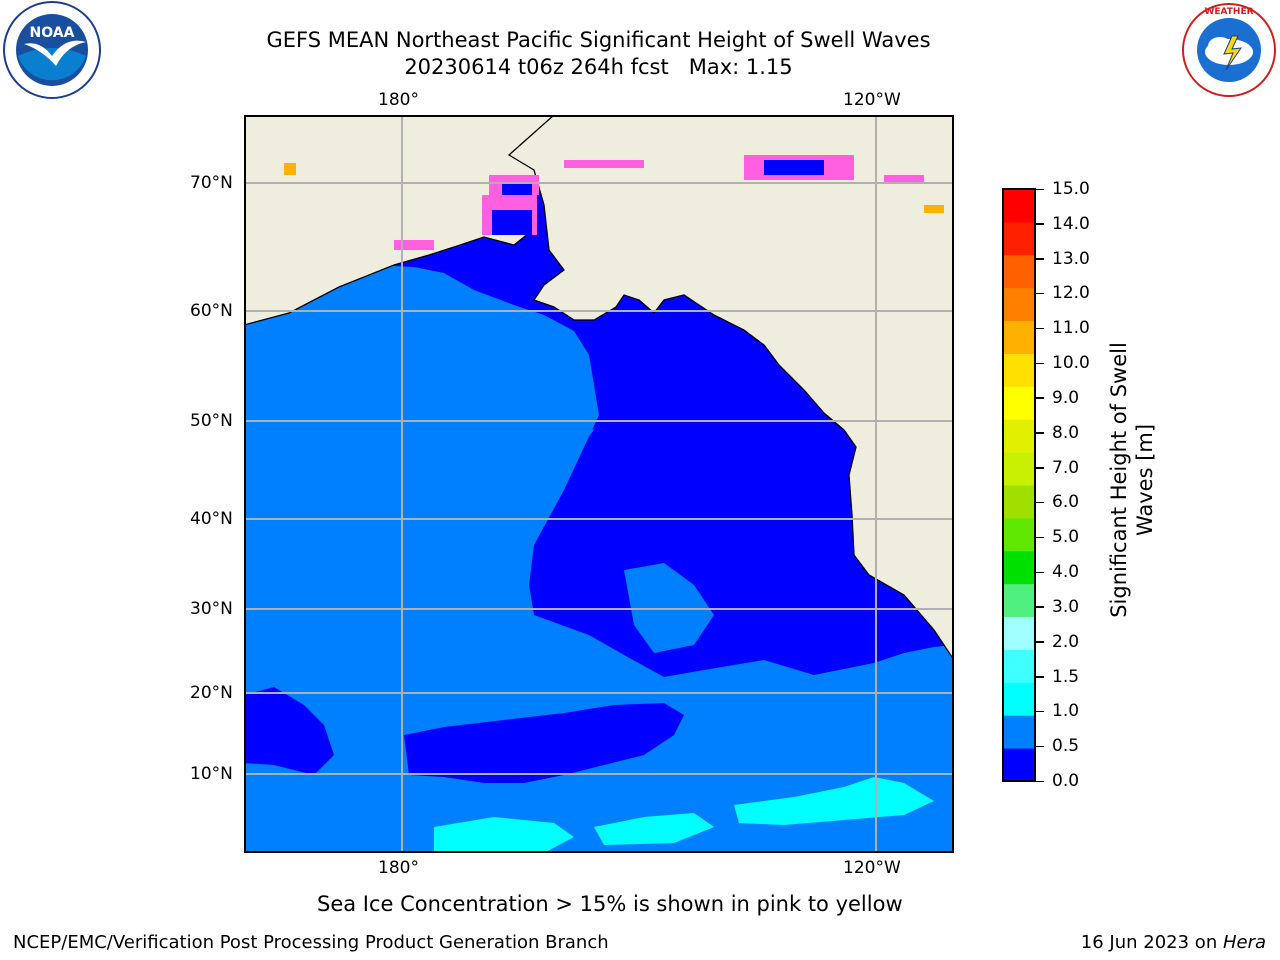 The image size is (1280, 960). I want to click on colorbar-label-line1: Significant Height of Swell, so click(1119, 480).